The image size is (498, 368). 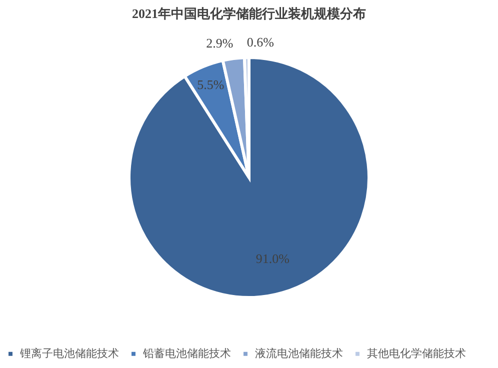 What do you see at coordinates (186, 353) in the screenshot?
I see `legend-label: 铅蓄电池储能技术` at bounding box center [186, 353].